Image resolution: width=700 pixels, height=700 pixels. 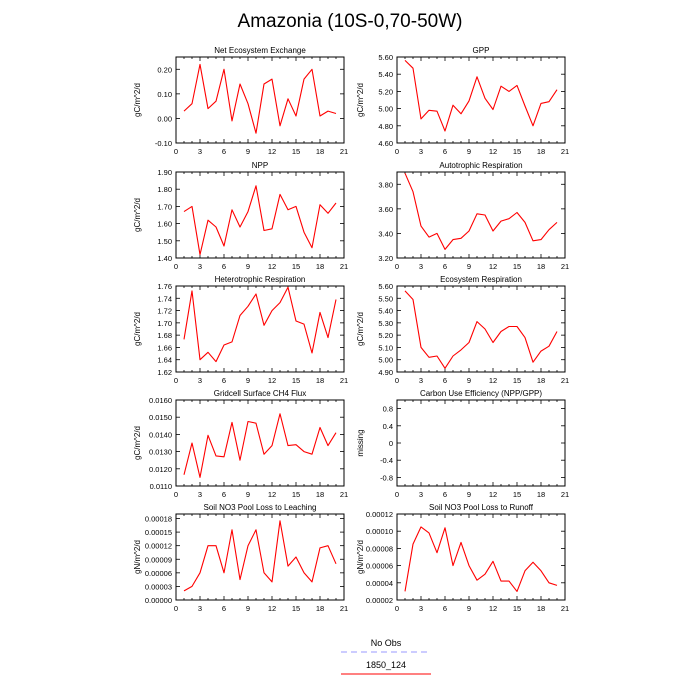 What do you see at coordinates (385, 347) in the screenshot?
I see `y-tick-label: 5.10` at bounding box center [385, 347].